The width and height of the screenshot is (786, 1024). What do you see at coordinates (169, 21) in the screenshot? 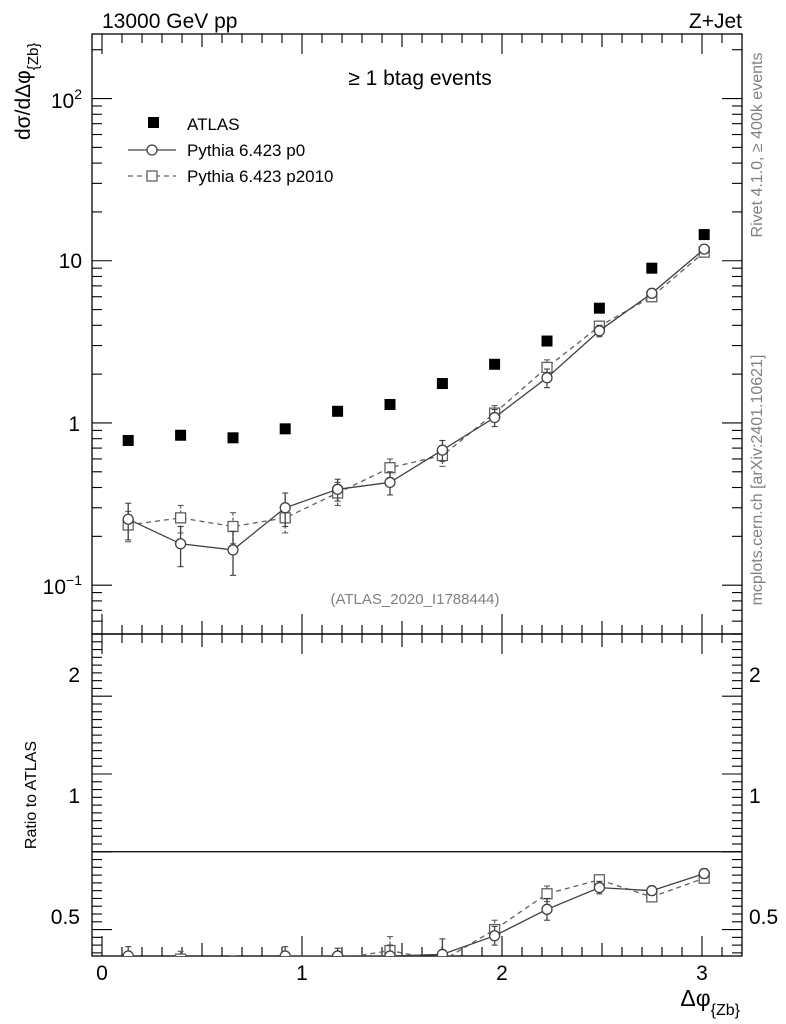
I see `header-left-title: 13000 GeV pp` at bounding box center [169, 21].